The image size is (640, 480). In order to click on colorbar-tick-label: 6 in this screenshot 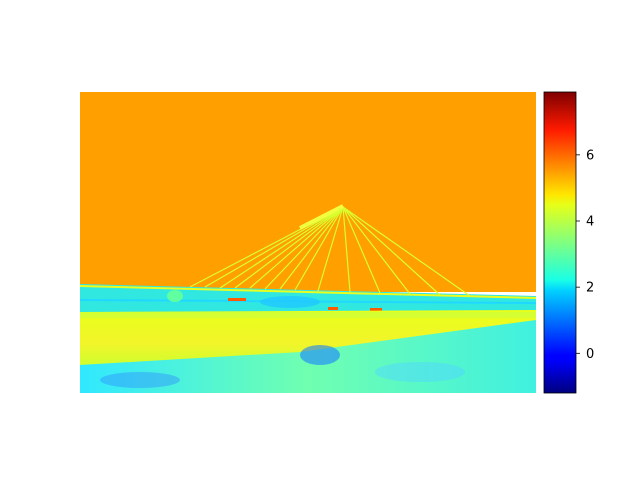, I will do `click(590, 155)`.